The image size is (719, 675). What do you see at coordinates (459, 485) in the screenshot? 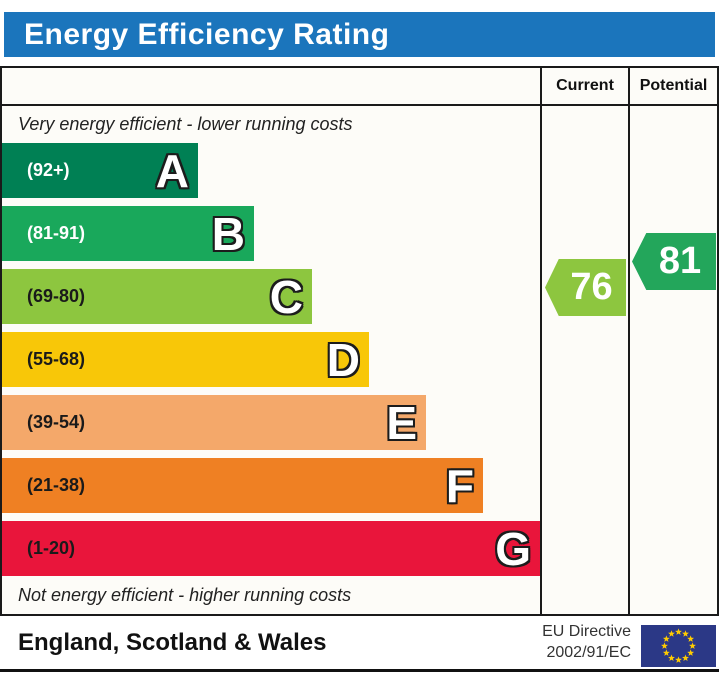
I see `band-letter: F` at bounding box center [459, 485].